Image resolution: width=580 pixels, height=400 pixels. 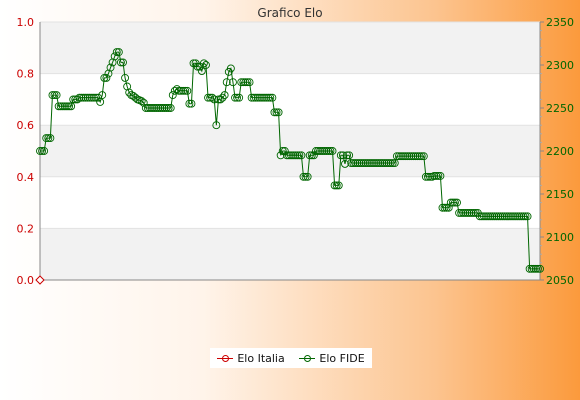 I want to click on legend-swatch-elo-italia, so click(x=225, y=358).